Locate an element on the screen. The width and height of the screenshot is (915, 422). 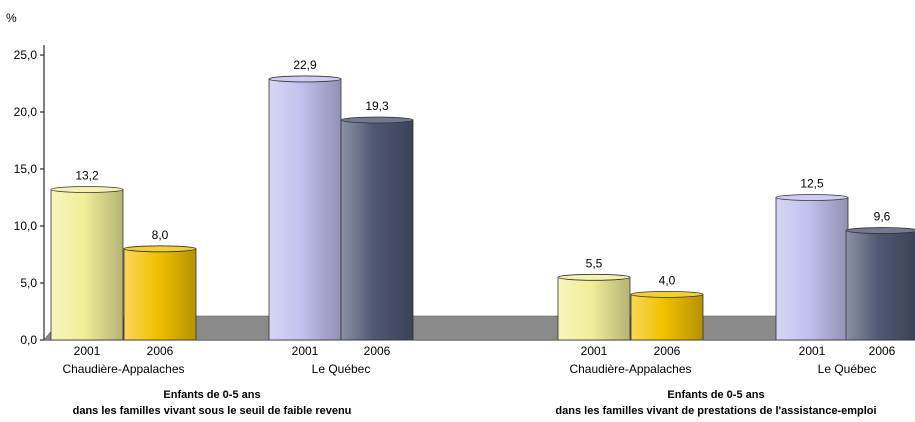
bar: 12,5 is located at coordinates (812, 259).